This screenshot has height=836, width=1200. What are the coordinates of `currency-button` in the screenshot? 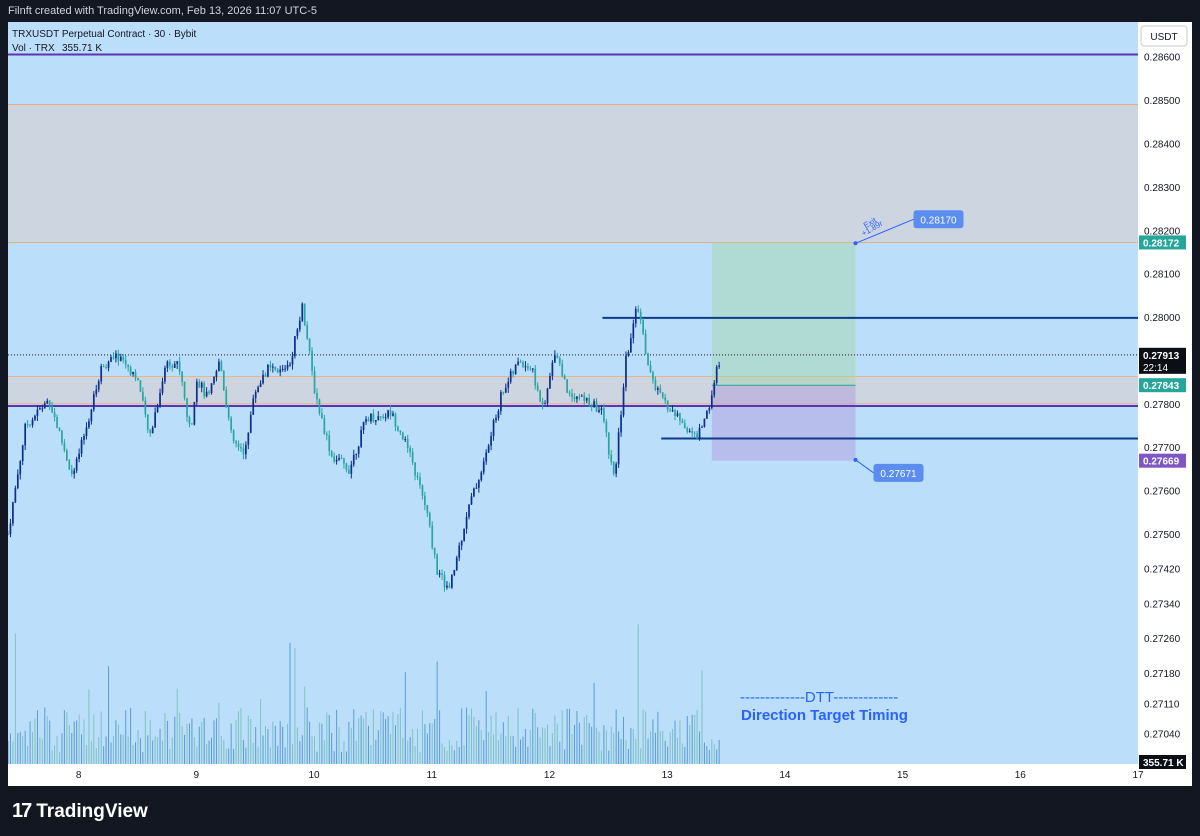 It's located at (1164, 36).